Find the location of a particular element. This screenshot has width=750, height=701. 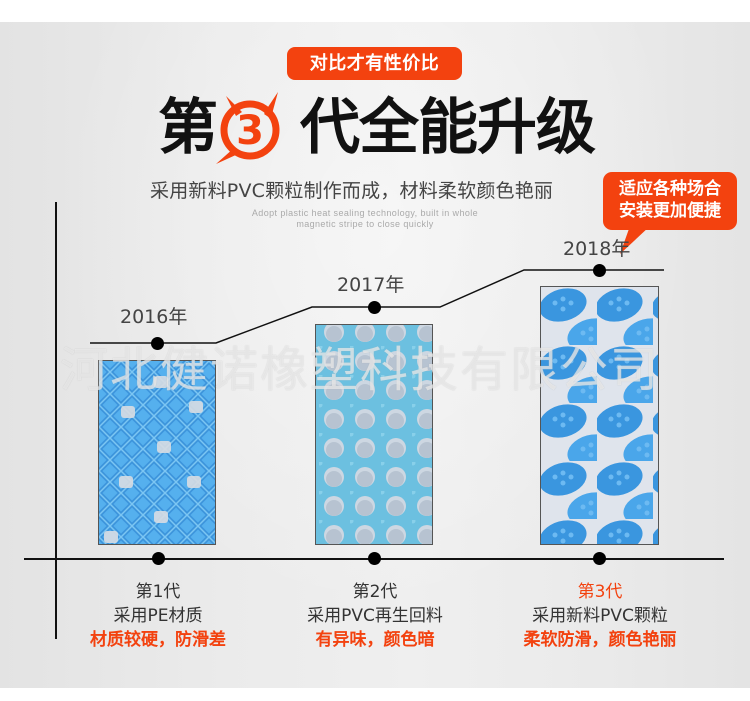

subtitle: 采用新料PVC颗粒制作而成，材料柔软颜色艳丽 is located at coordinates (352, 191).